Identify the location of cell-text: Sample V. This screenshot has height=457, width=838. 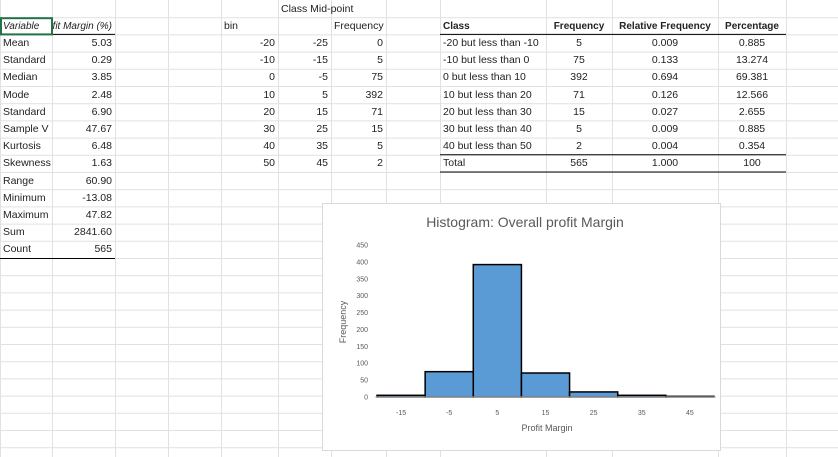
(26, 128).